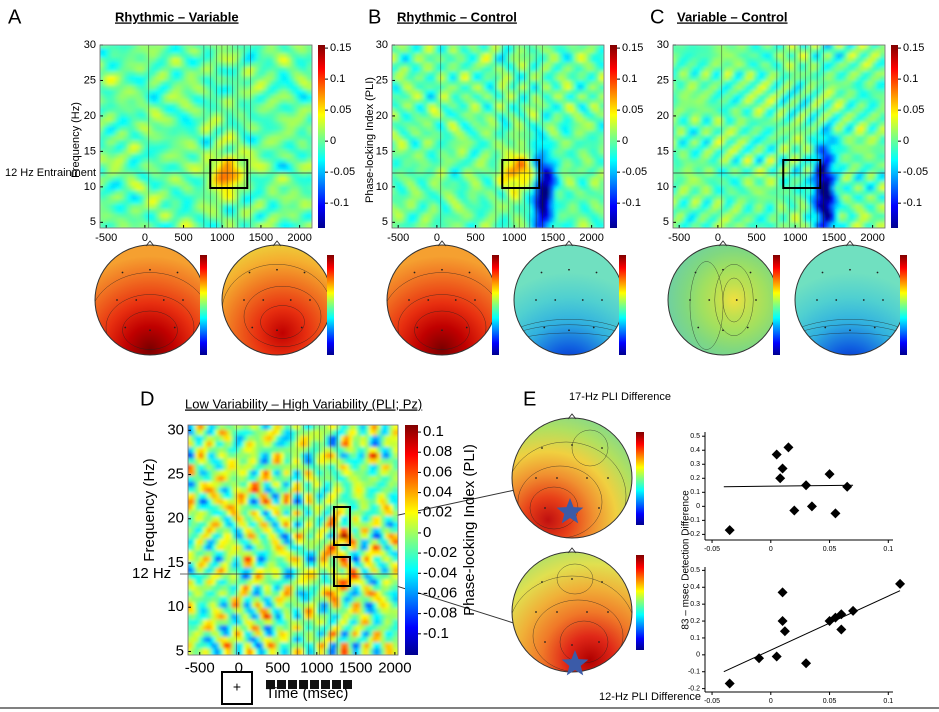 This screenshot has width=939, height=712. I want to click on panel-letter: B, so click(374, 17).